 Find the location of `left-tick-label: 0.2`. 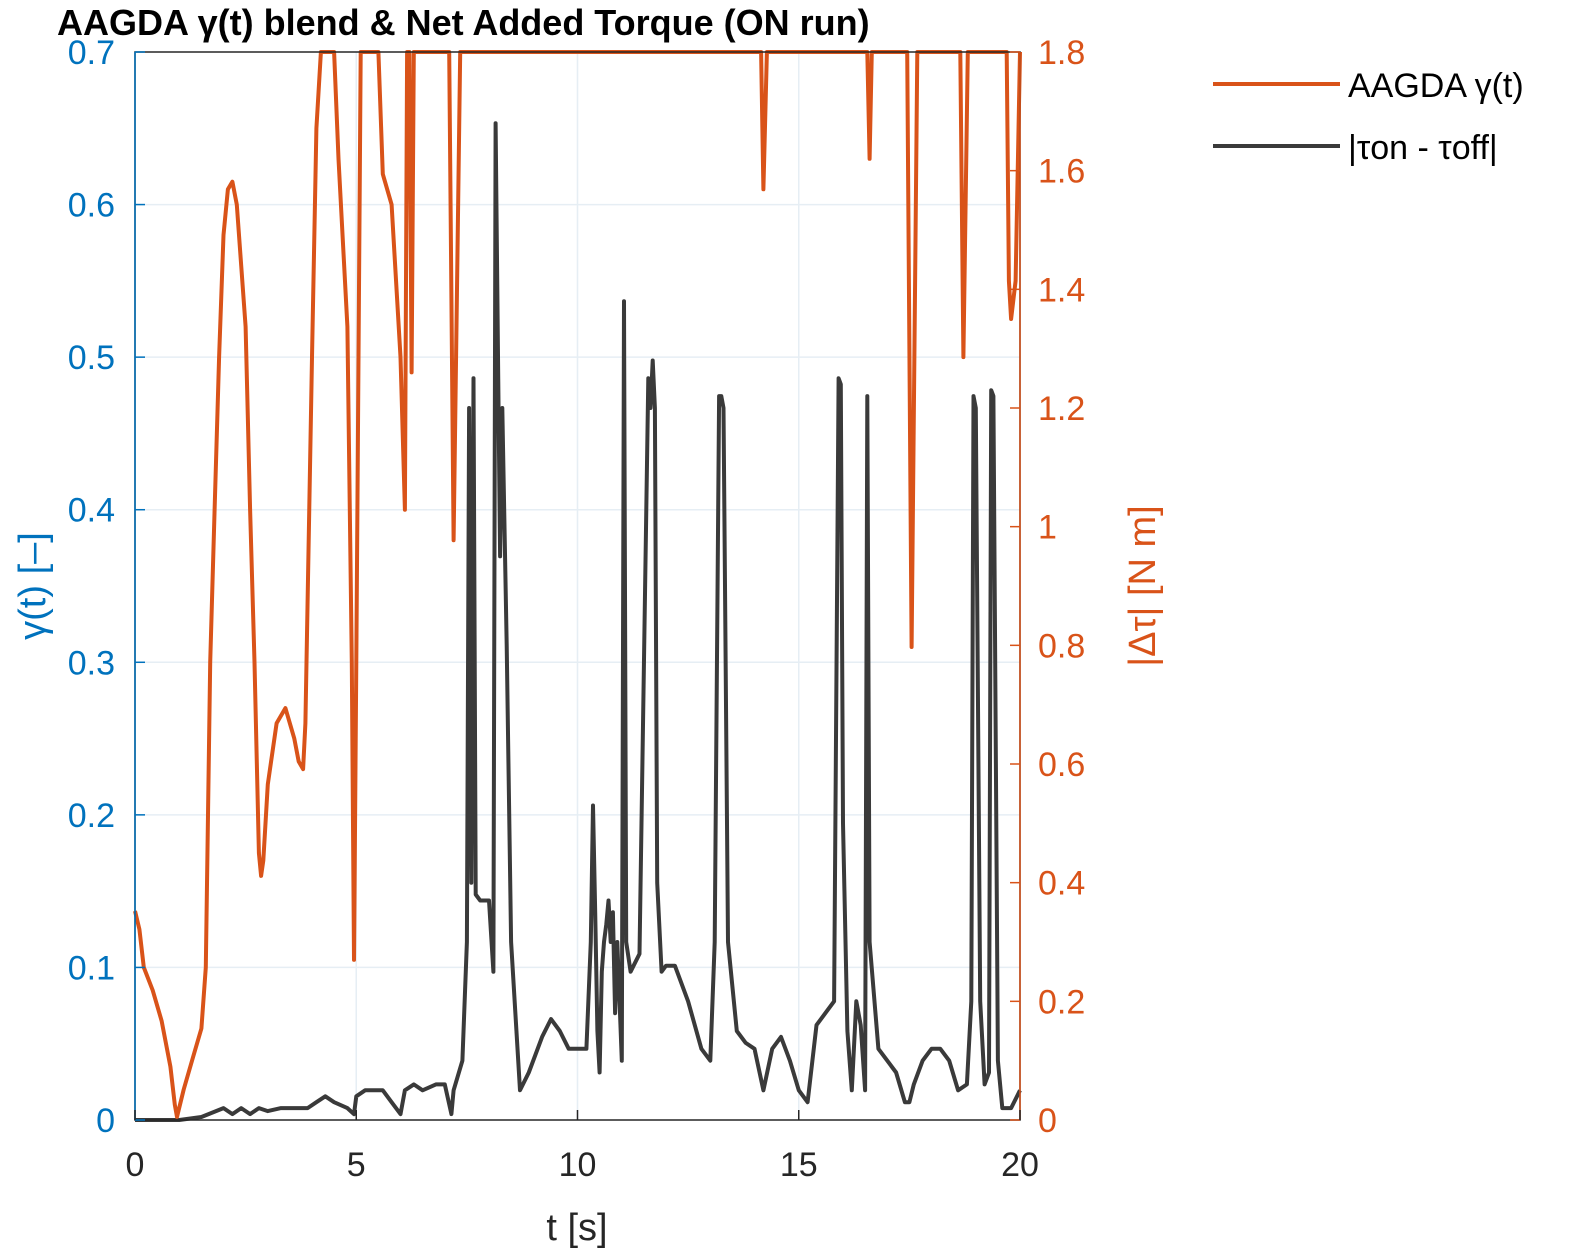

left-tick-label: 0.2 is located at coordinates (91, 816).